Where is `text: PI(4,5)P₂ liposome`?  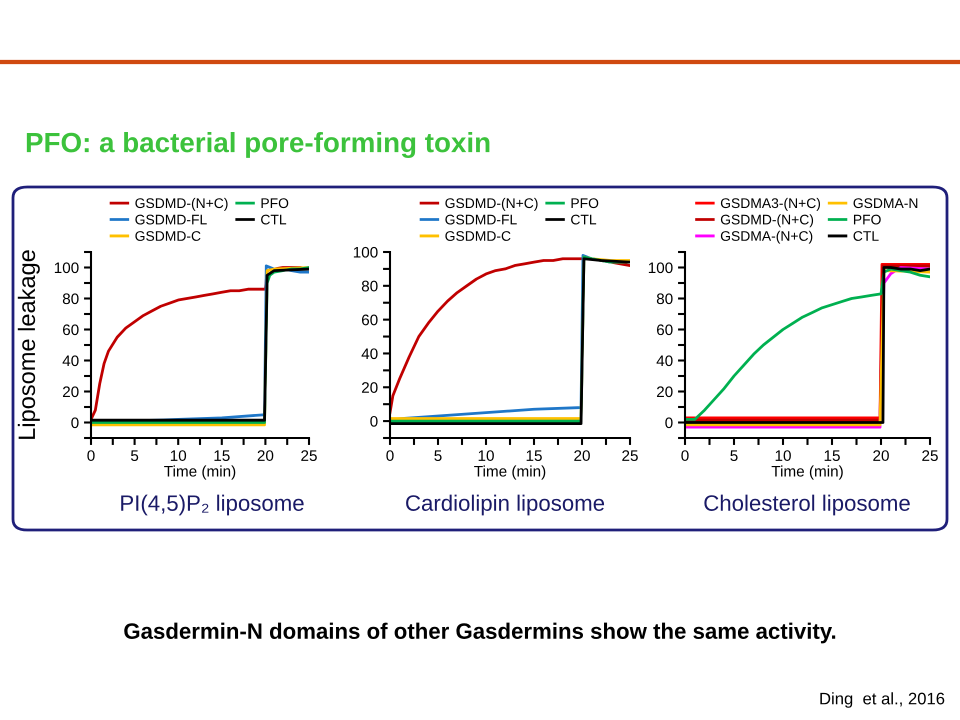 text: PI(4,5)P₂ liposome is located at coordinates (212, 505).